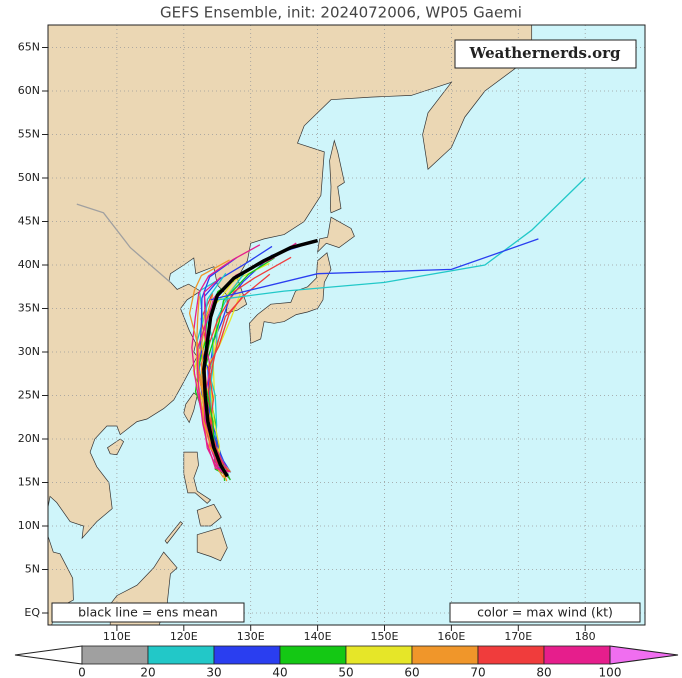 The image size is (682, 678). Describe the element at coordinates (117, 636) in the screenshot. I see `lon-label: 110E` at that location.